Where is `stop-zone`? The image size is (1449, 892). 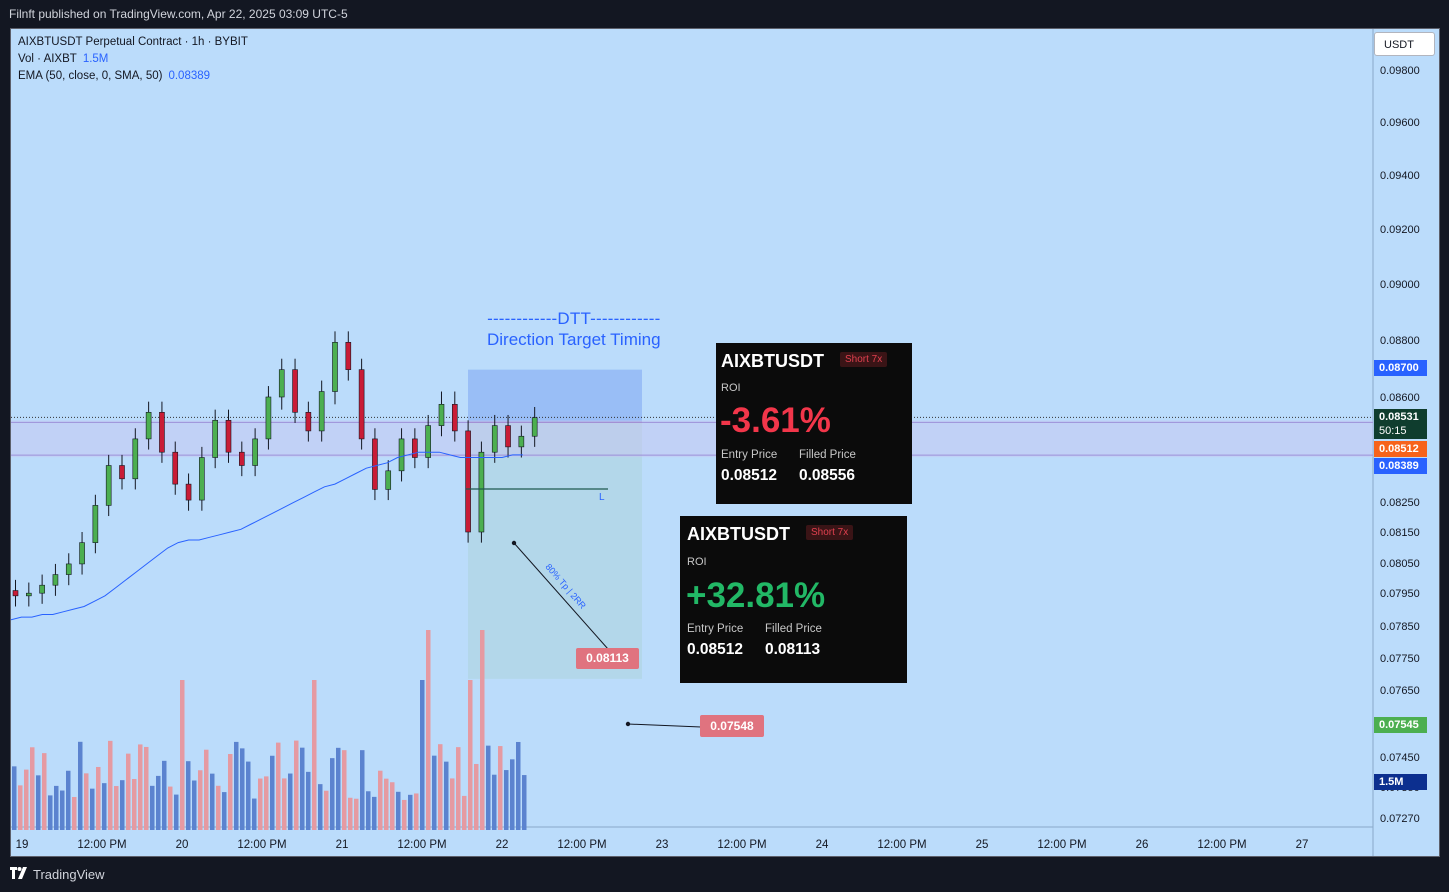 stop-zone is located at coordinates (555, 396).